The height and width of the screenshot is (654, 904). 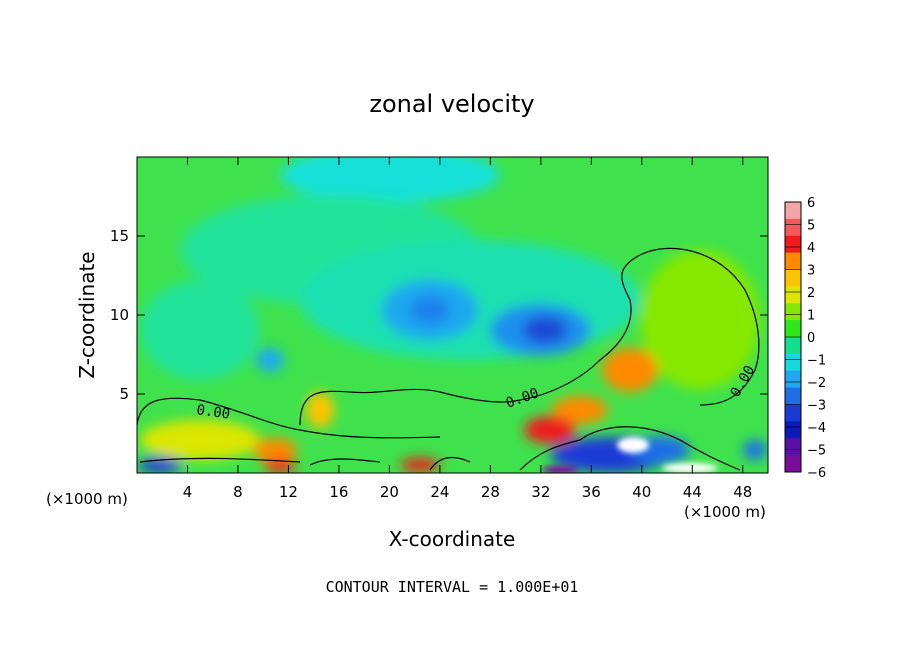 What do you see at coordinates (452, 587) in the screenshot?
I see `footer-contour-interval: CONTOUR INTERVAL = 1.000E+01` at bounding box center [452, 587].